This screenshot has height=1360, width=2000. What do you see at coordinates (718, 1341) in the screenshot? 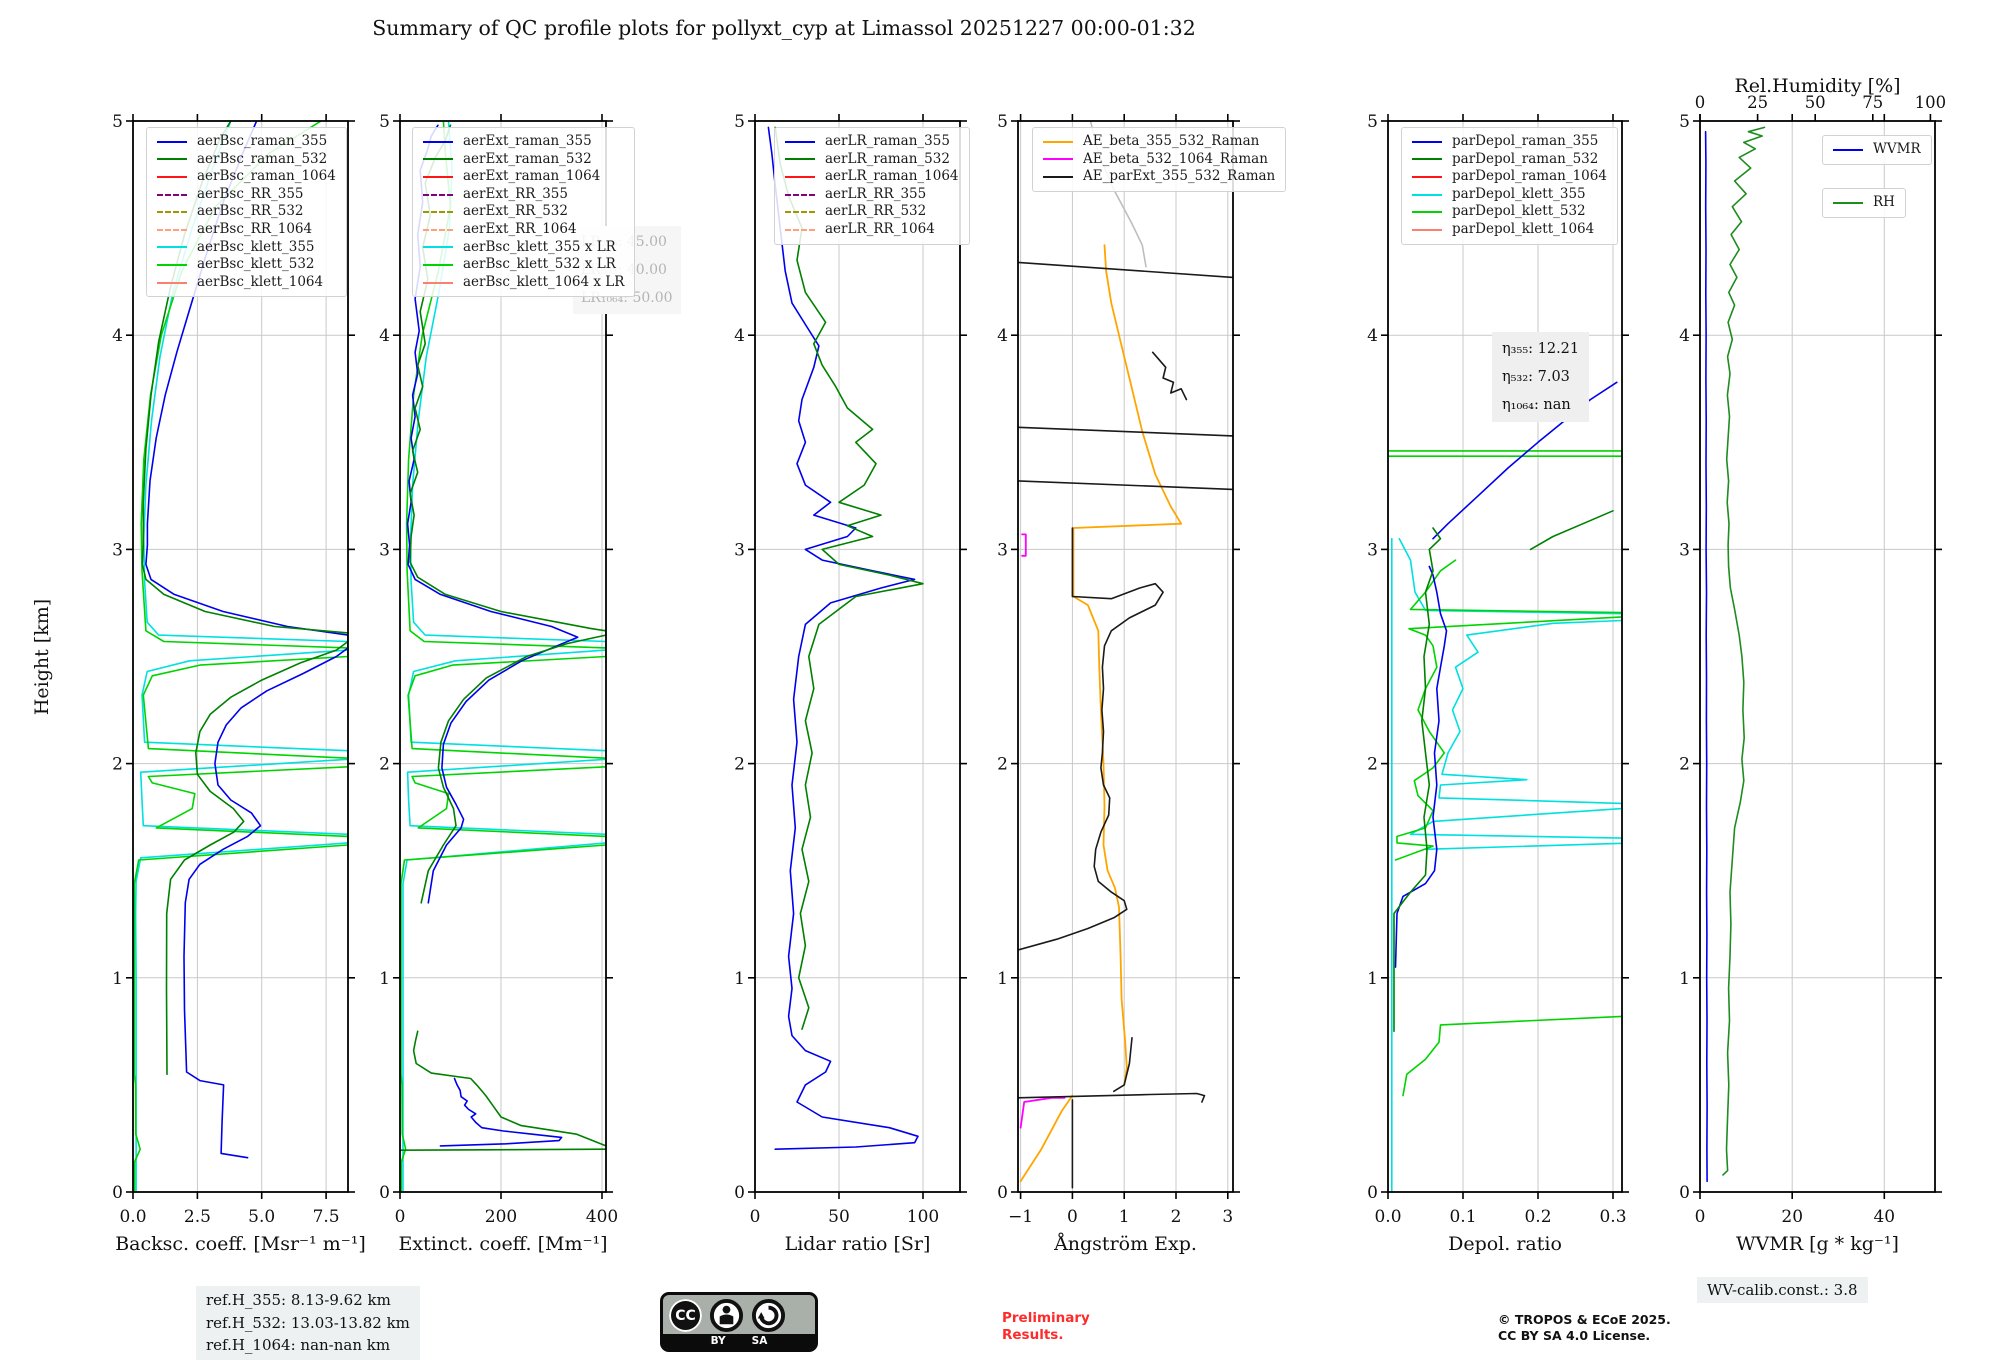
I see `cc-by-label: BY` at bounding box center [718, 1341].